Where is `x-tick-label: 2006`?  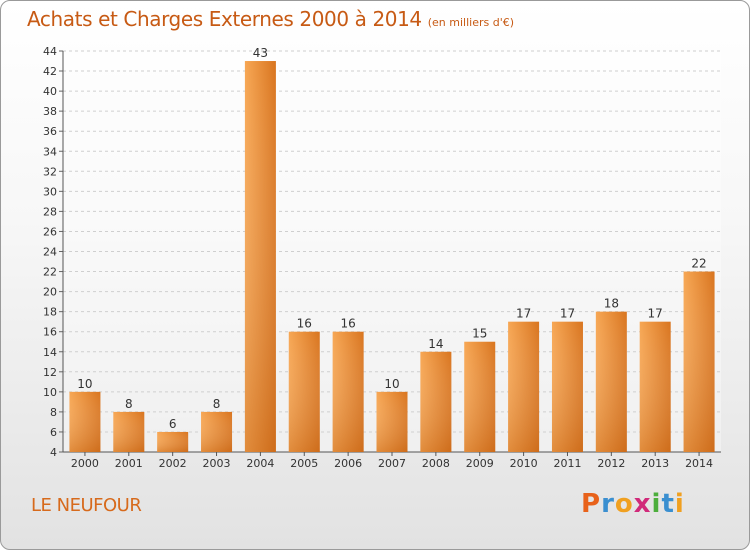
x-tick-label: 2006 is located at coordinates (348, 463).